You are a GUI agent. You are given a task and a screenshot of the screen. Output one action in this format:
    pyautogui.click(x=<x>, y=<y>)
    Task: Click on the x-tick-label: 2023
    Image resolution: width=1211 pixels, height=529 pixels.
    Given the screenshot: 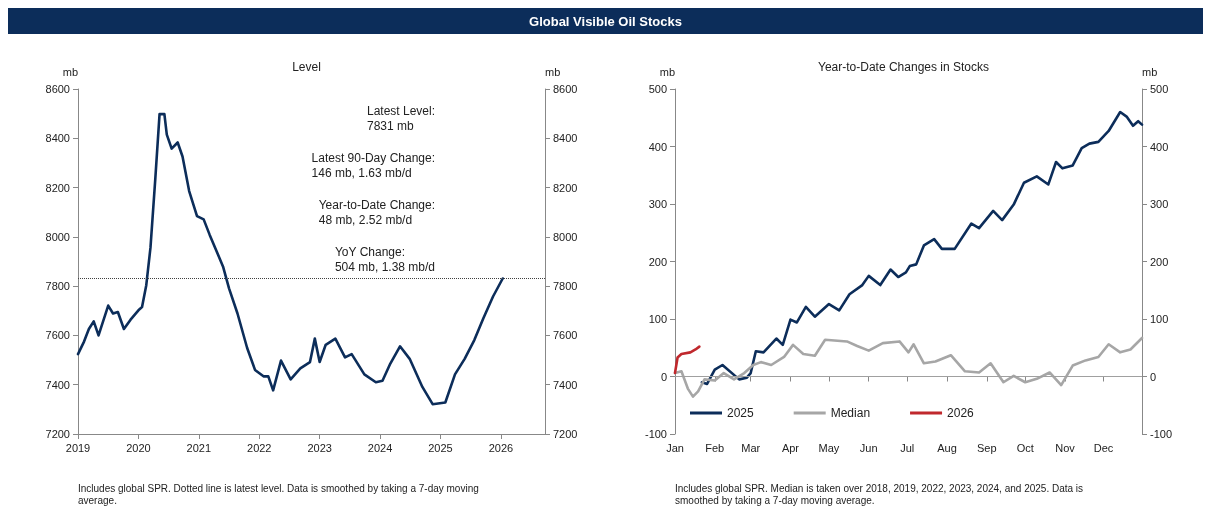 What is the action you would take?
    pyautogui.click(x=319, y=447)
    